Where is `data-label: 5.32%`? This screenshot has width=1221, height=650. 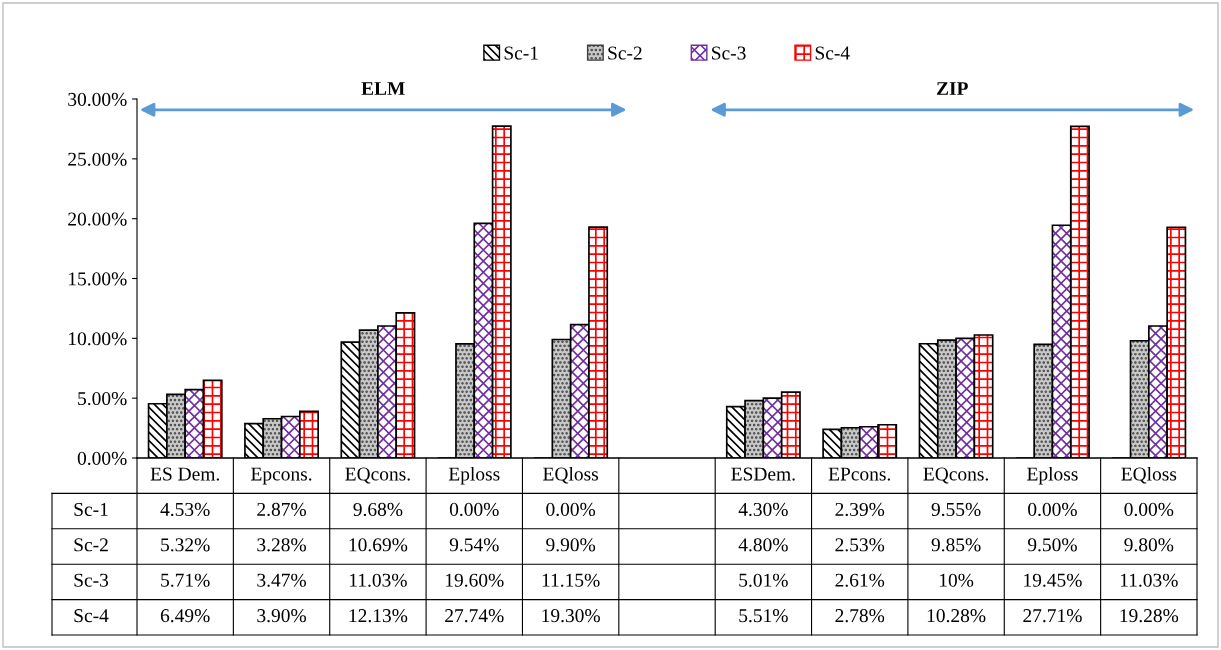
data-label: 5.32% is located at coordinates (185, 545).